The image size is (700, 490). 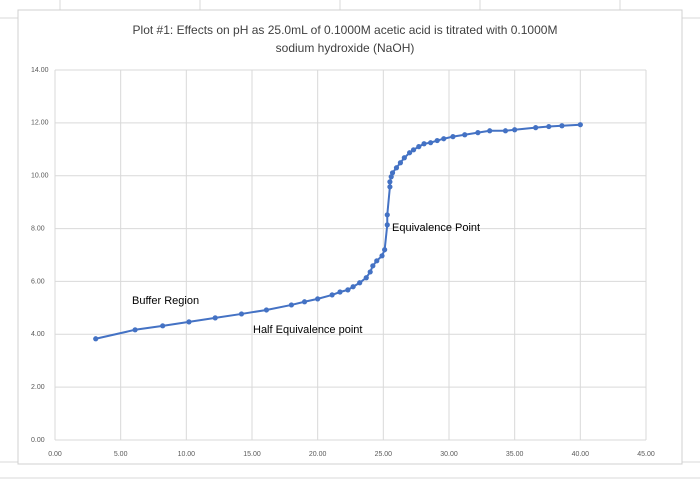 What do you see at coordinates (515, 454) in the screenshot?
I see `x-tick-label: 35.00` at bounding box center [515, 454].